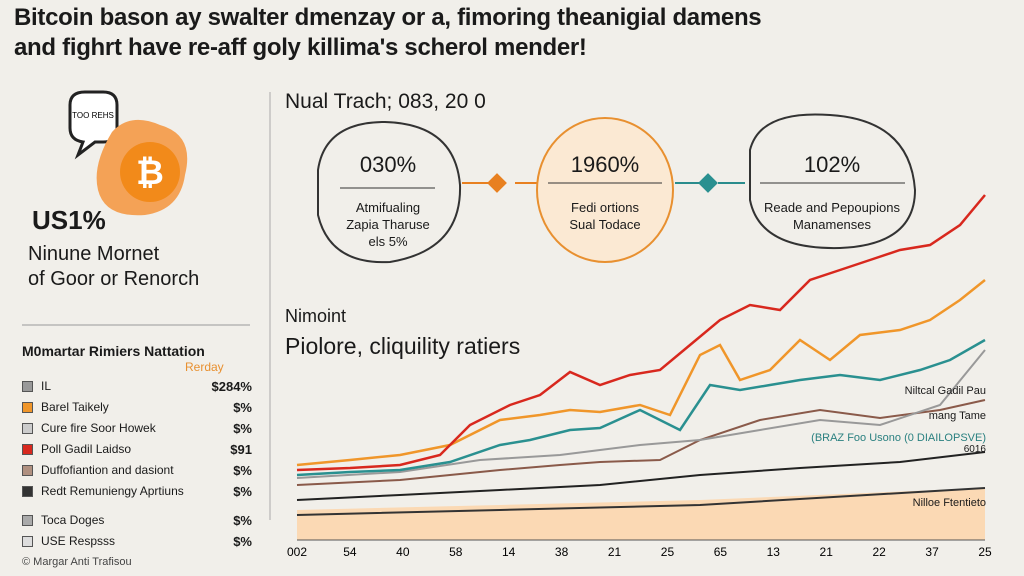 The width and height of the screenshot is (1024, 576). Describe the element at coordinates (388, 224) in the screenshot. I see `circle-text: Zapia Tharuse` at that location.